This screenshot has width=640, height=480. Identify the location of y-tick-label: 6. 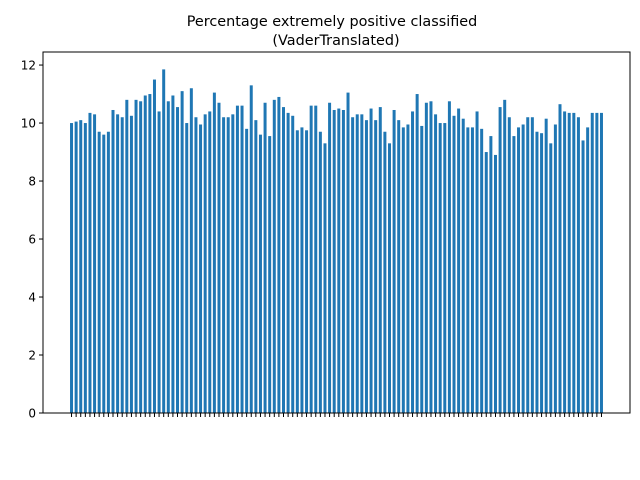
(32, 240).